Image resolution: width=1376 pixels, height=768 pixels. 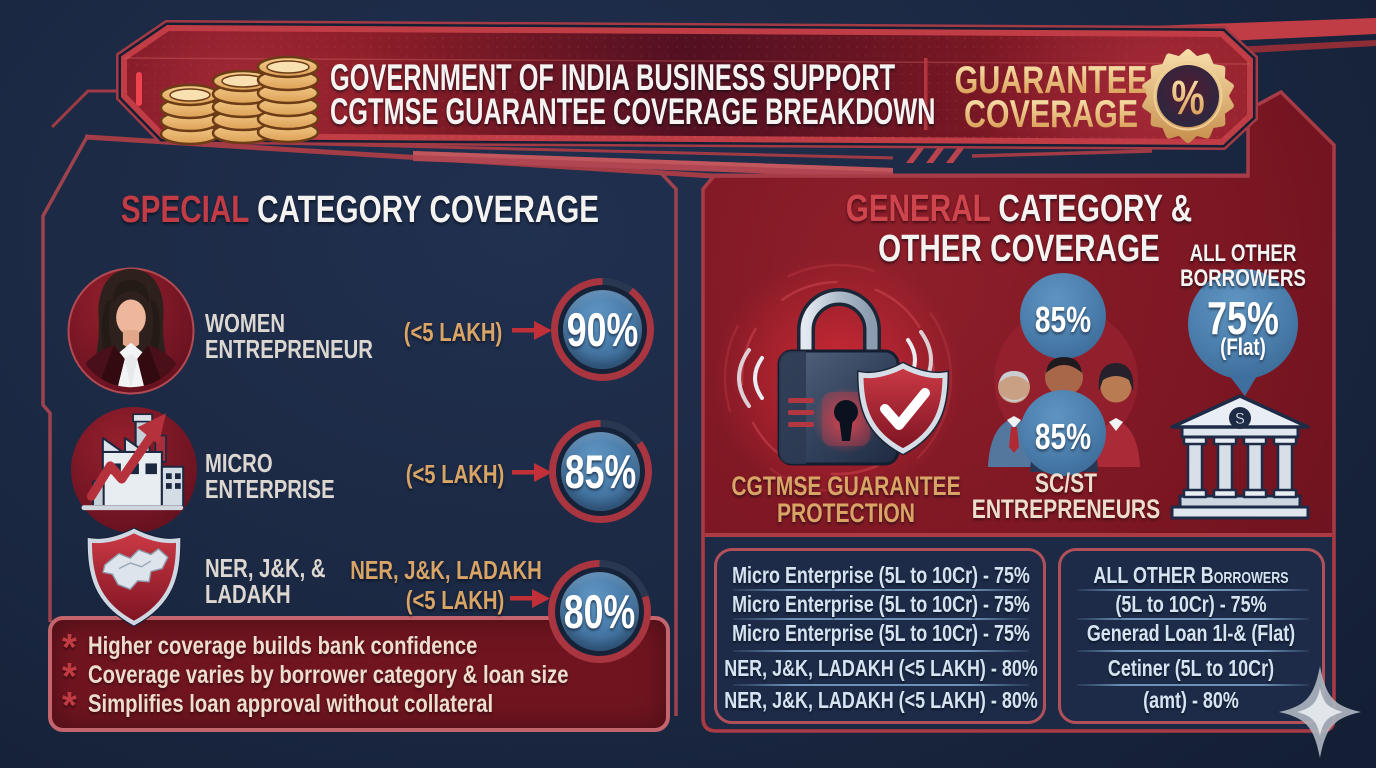 I want to click on row3-label-line1: NER, J&K, &, so click(x=265, y=568).